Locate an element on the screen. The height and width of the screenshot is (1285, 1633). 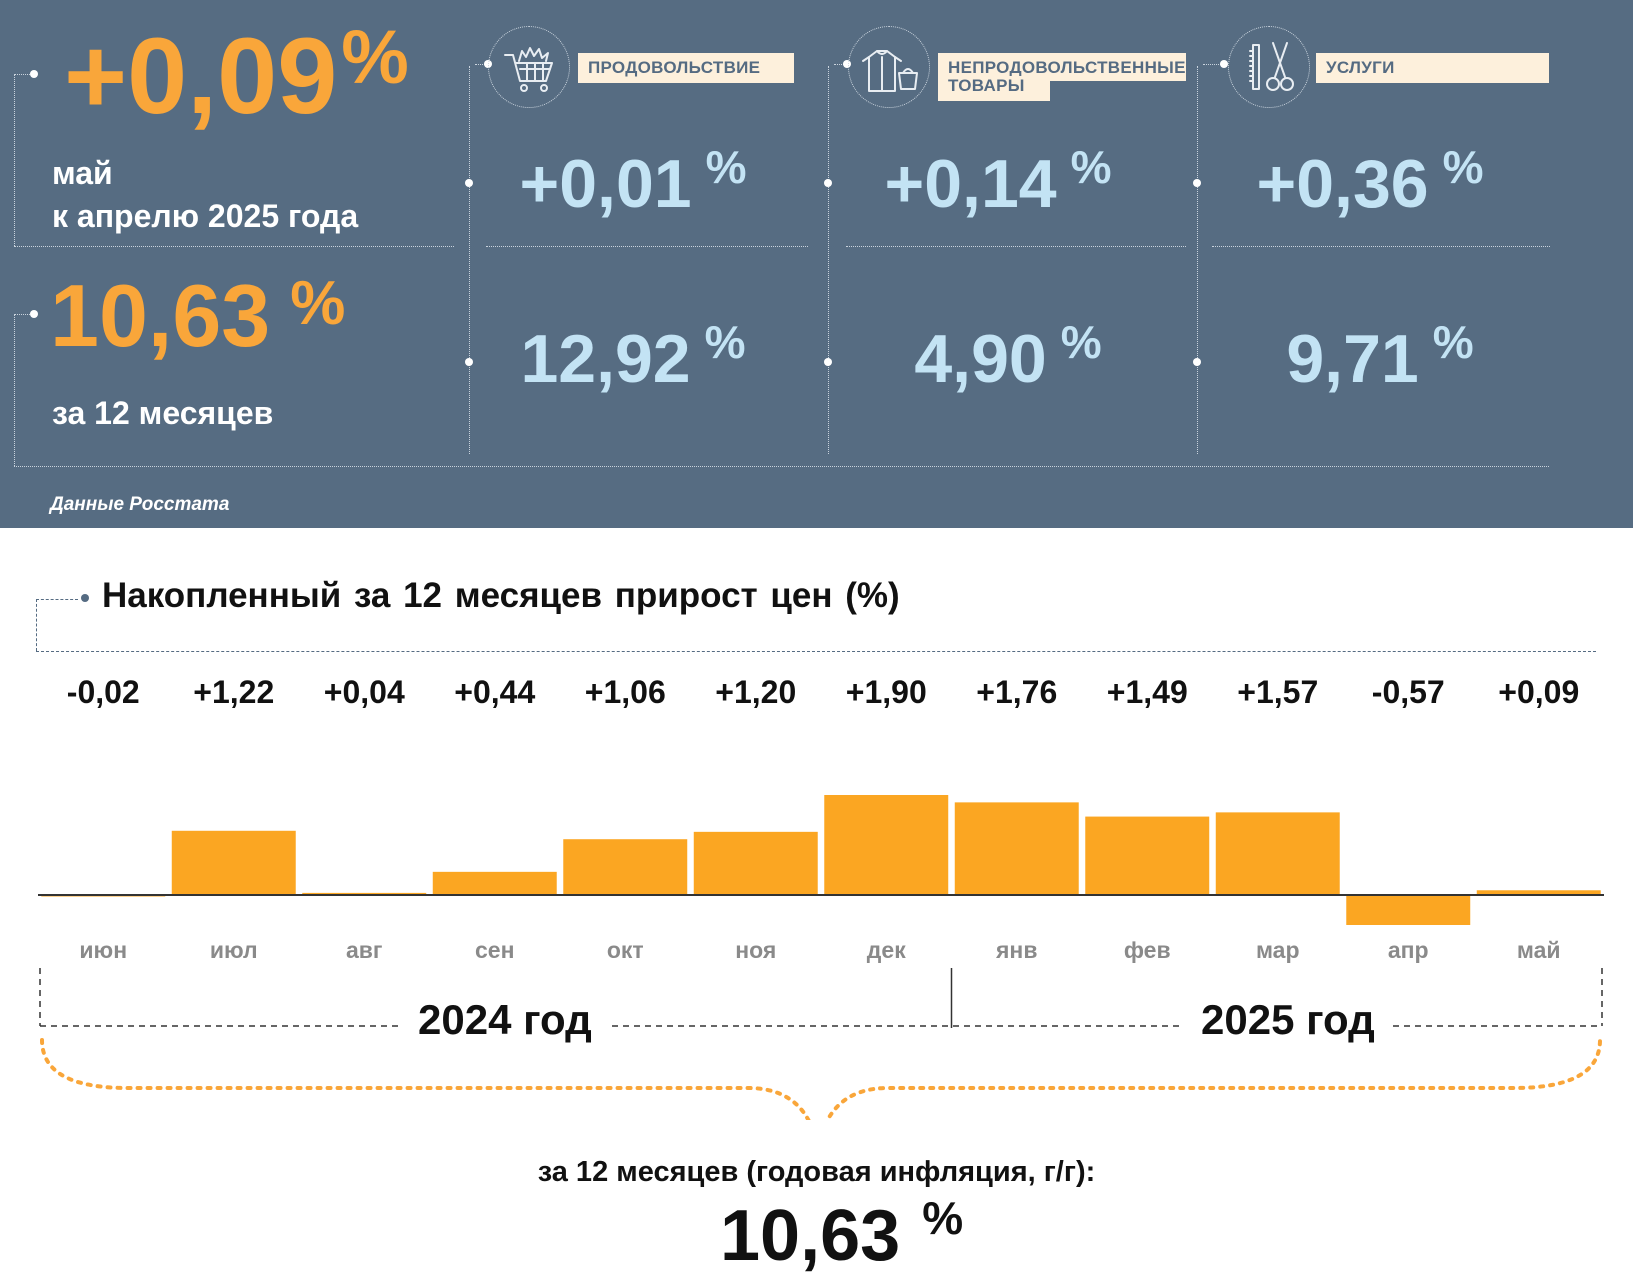
category-tag-nonfood-wrap: ТОВАРЫ is located at coordinates (994, 88).